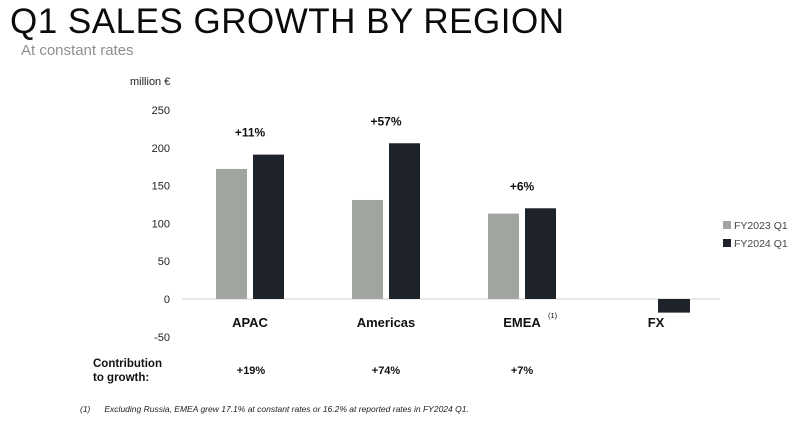  I want to click on bar-fy2023-emea, so click(503, 256).